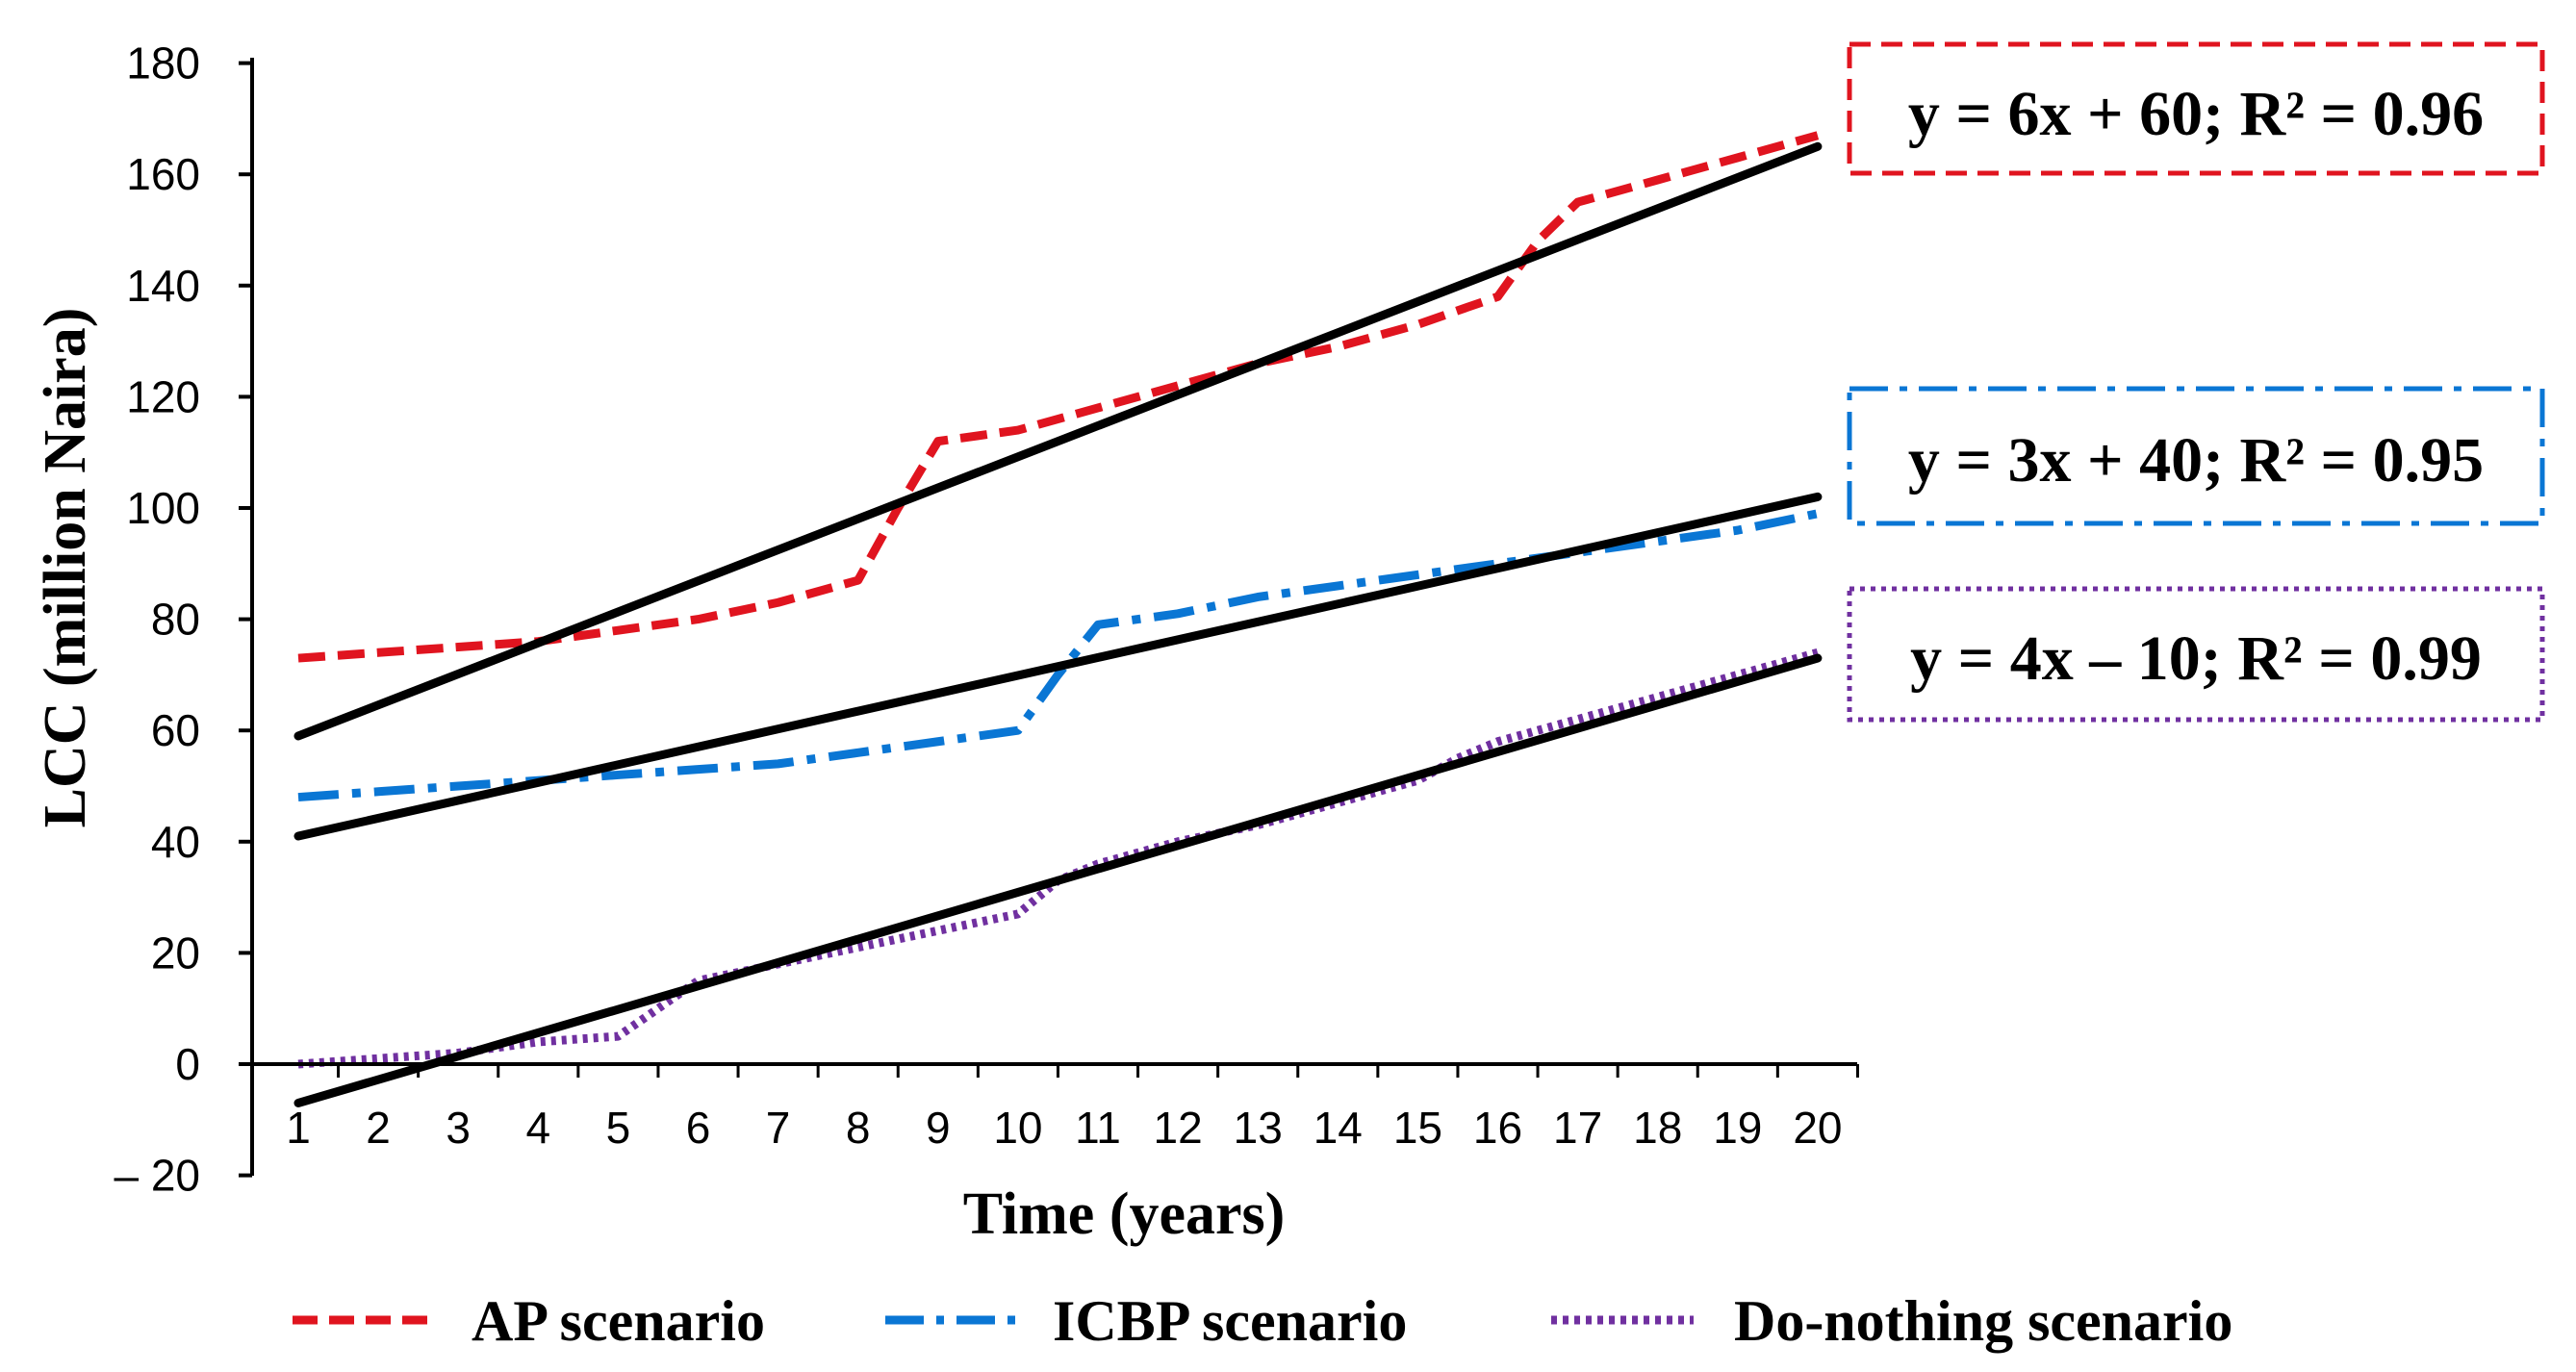  I want to click on x-tick-label: 16, so click(1497, 1128).